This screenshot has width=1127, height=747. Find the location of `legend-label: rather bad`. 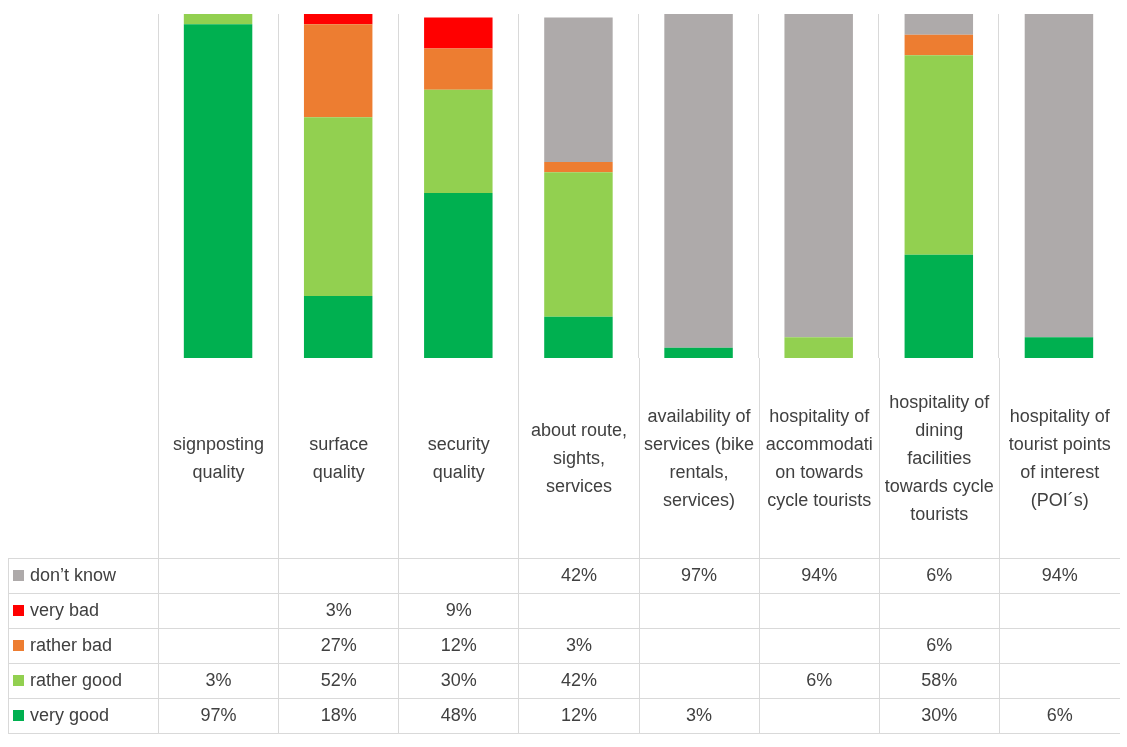

legend-label: rather bad is located at coordinates (83, 645).